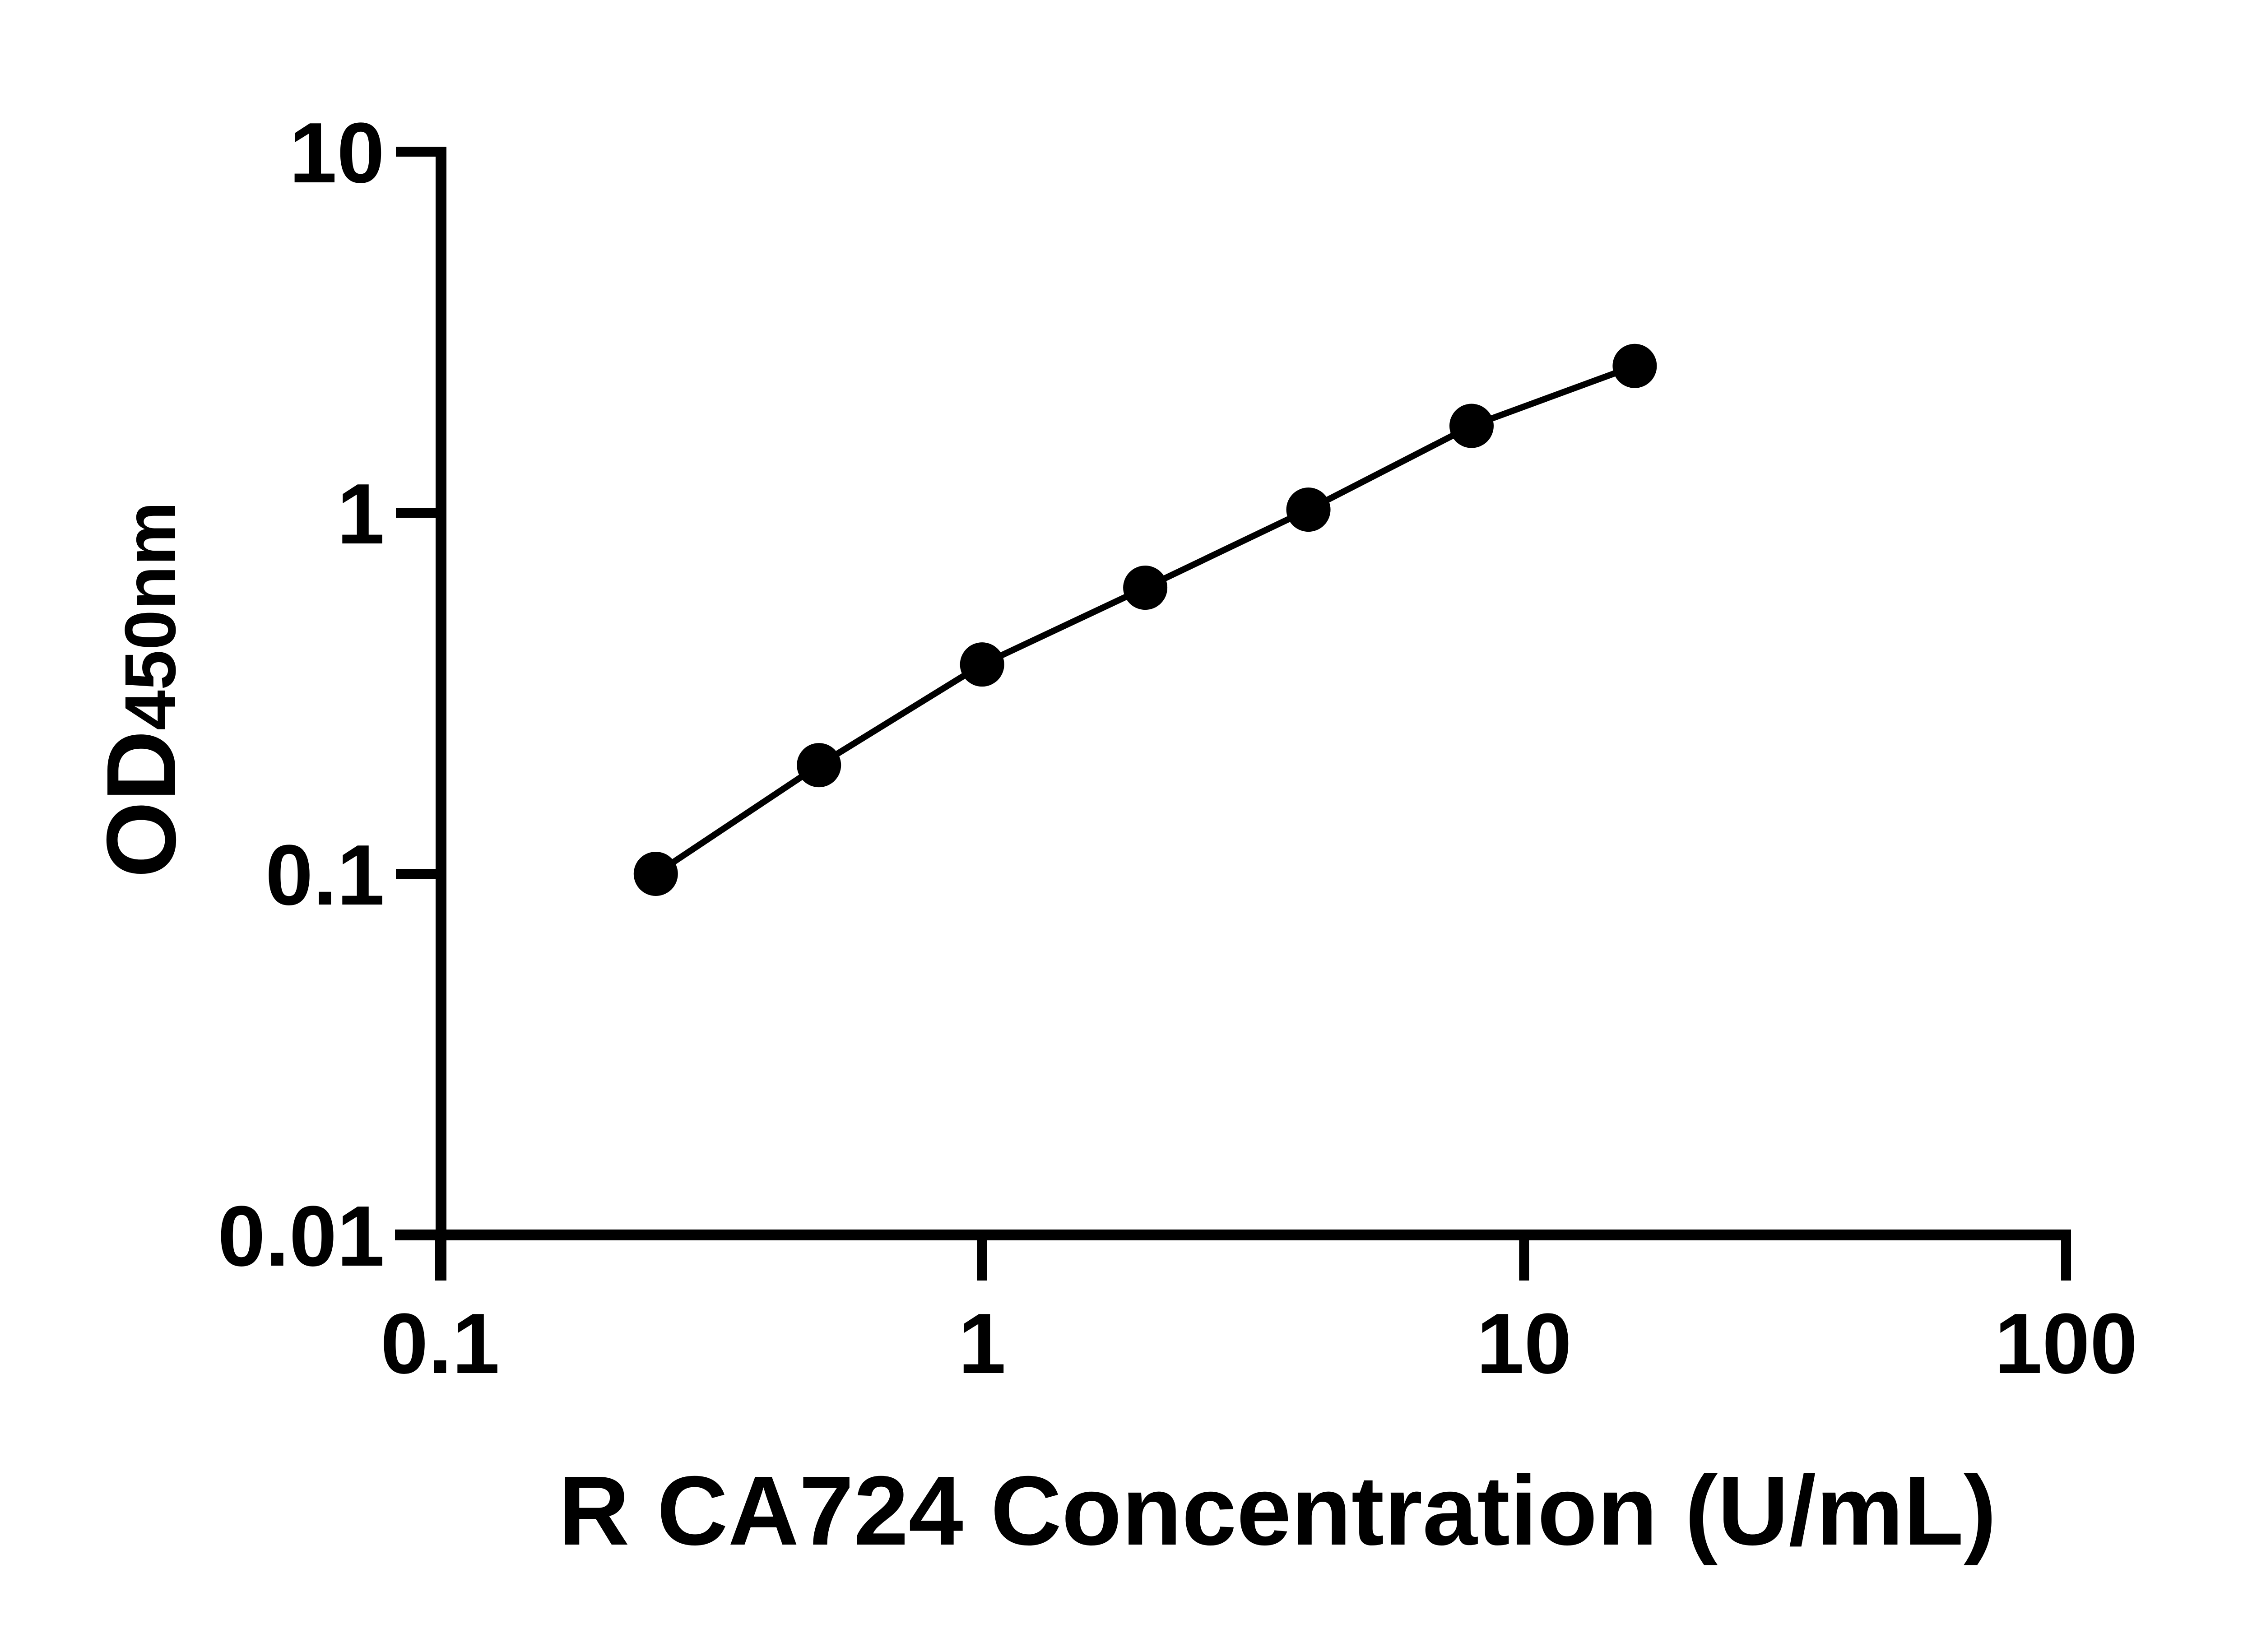  What do you see at coordinates (302, 1236) in the screenshot?
I see `y-tick-label: 0.01` at bounding box center [302, 1236].